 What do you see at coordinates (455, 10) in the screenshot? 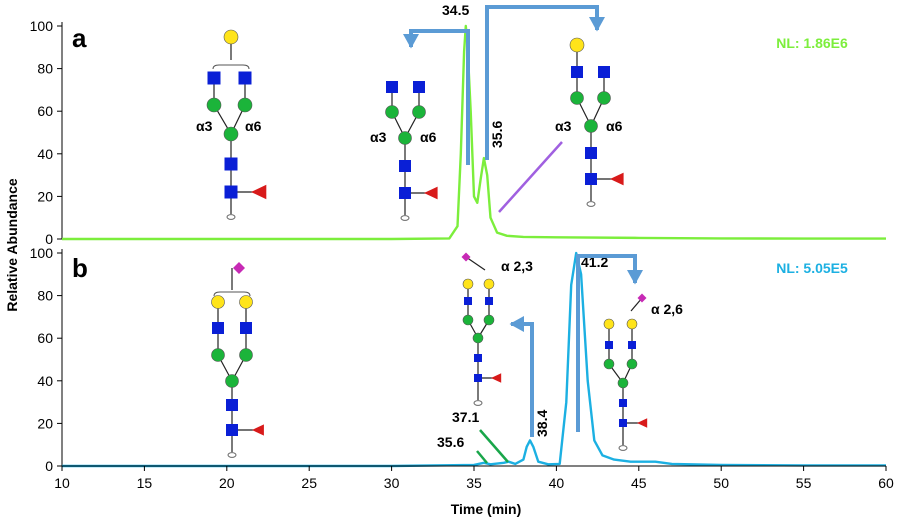
I see `peak-label: 34.5` at bounding box center [455, 10].